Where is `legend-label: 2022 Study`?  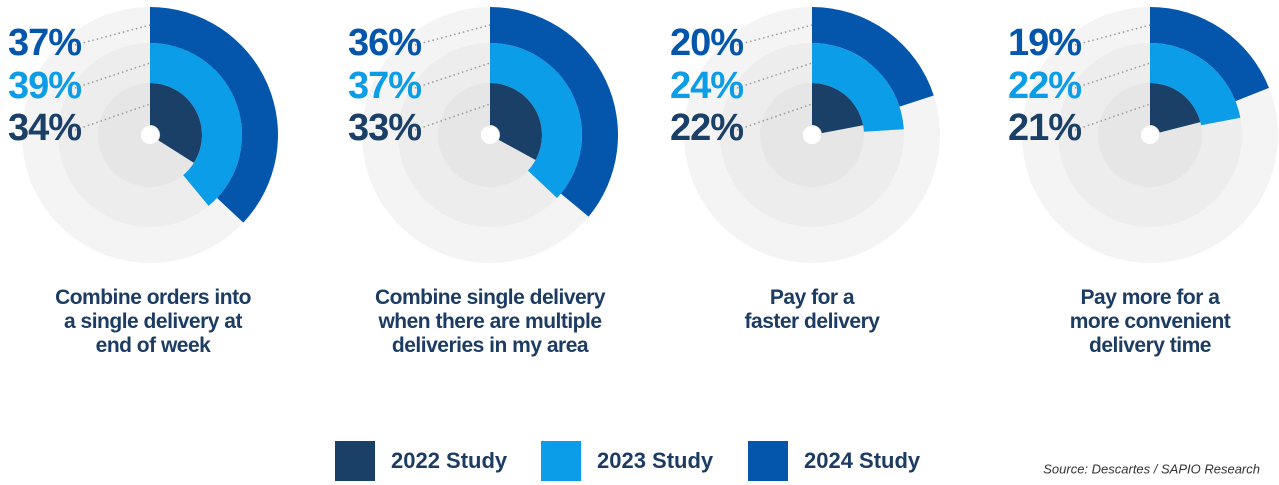
legend-label: 2022 Study is located at coordinates (449, 460).